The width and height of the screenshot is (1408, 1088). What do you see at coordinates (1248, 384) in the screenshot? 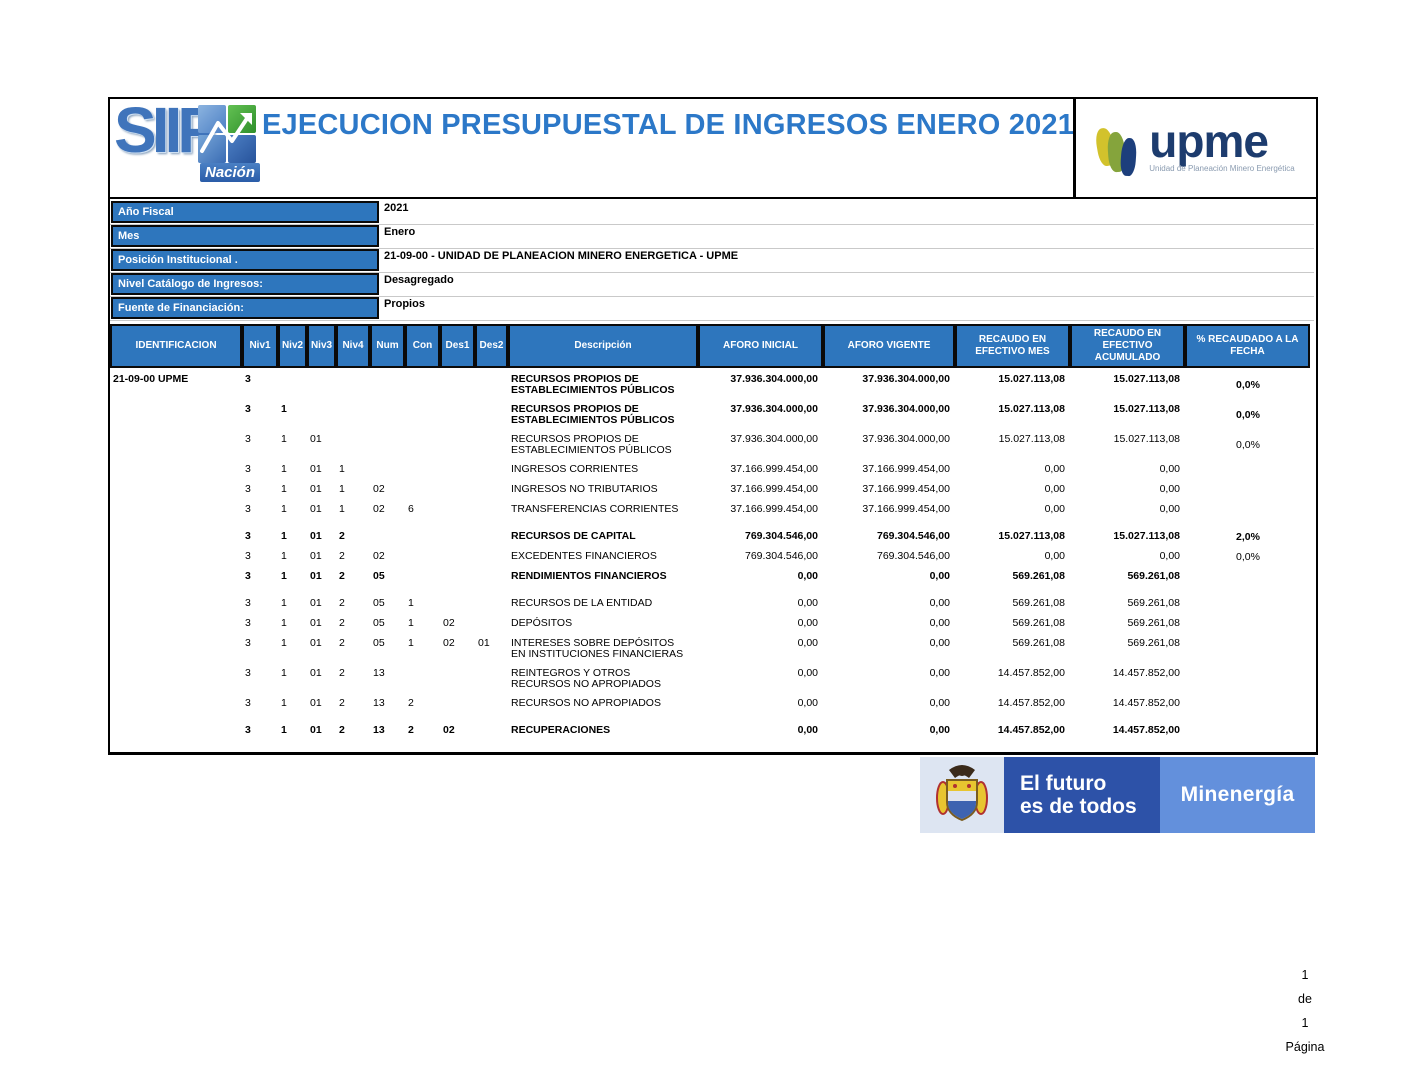
I see `cell-pct: 0,0%` at bounding box center [1248, 384].